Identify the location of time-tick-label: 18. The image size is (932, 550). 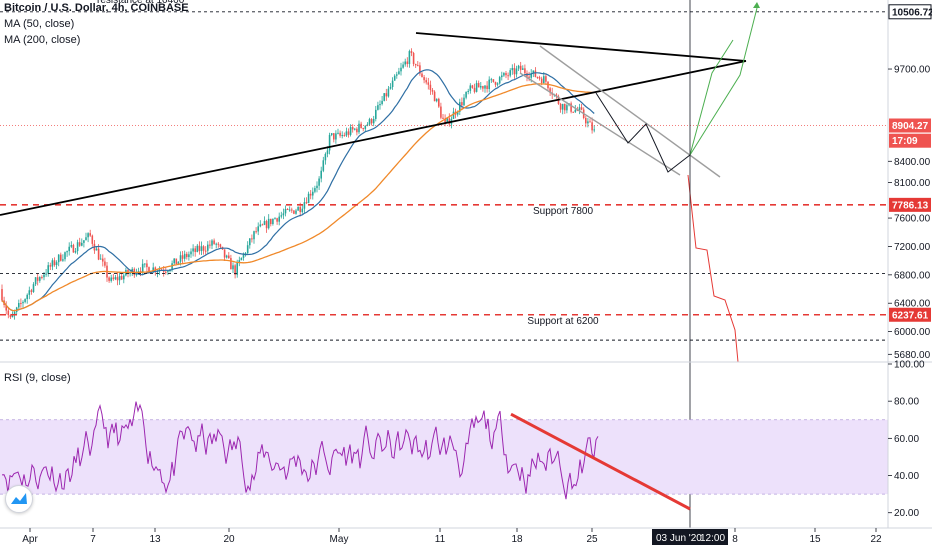
(517, 539).